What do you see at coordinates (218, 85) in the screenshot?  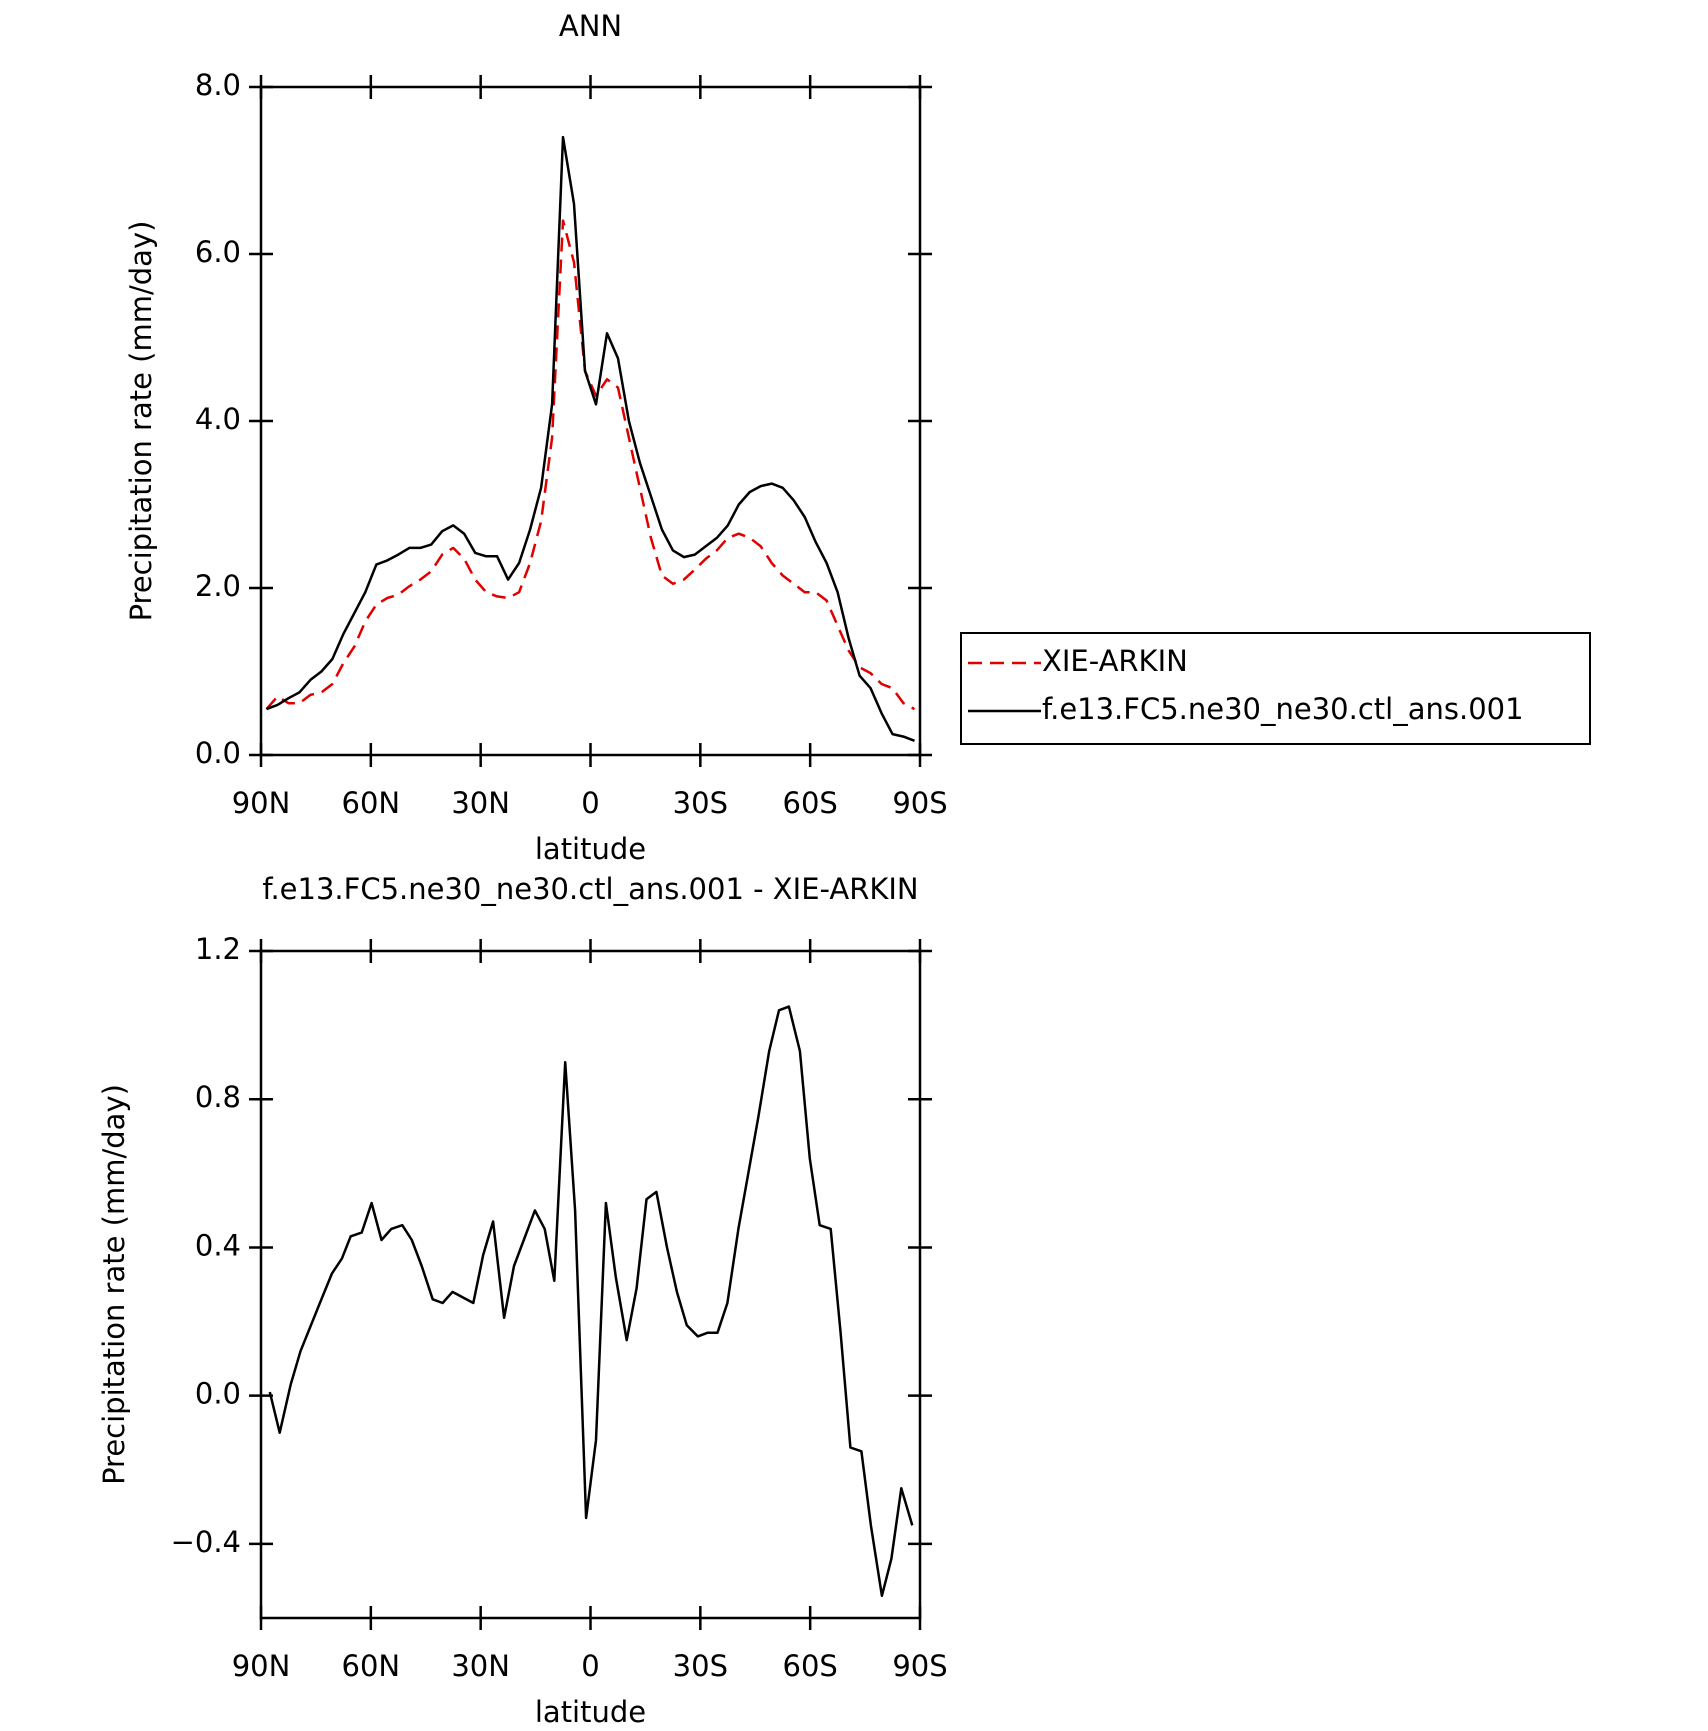 I see `y-tick-label: 8.0` at bounding box center [218, 85].